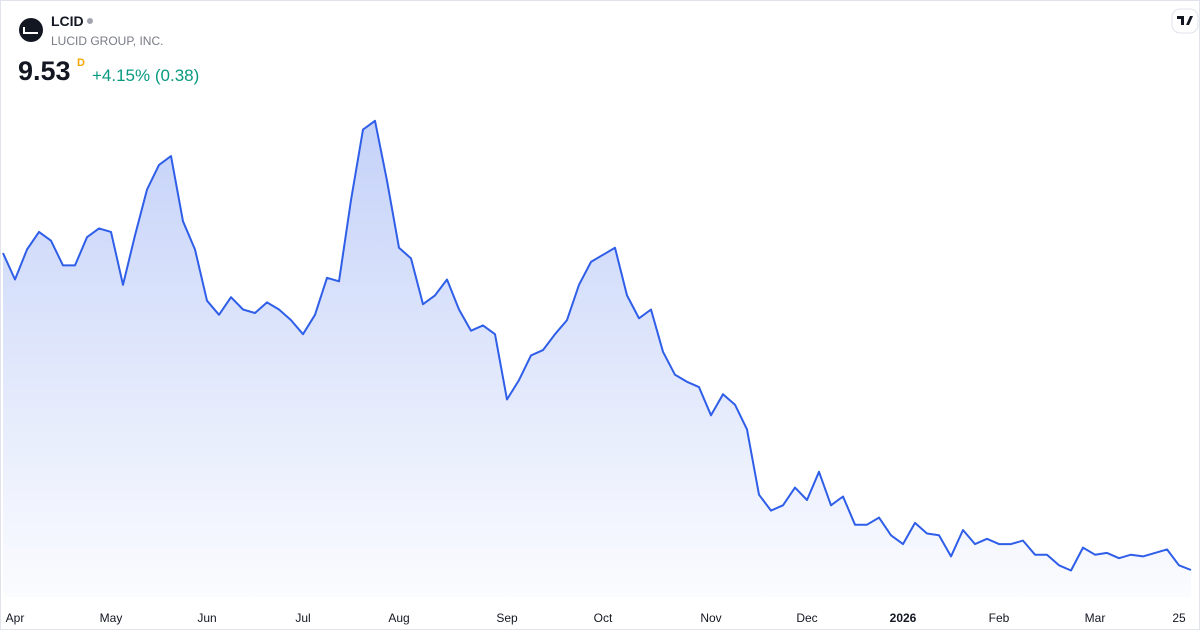 This screenshot has width=1200, height=635. I want to click on price-change: +4.15% (0.38), so click(145, 75).